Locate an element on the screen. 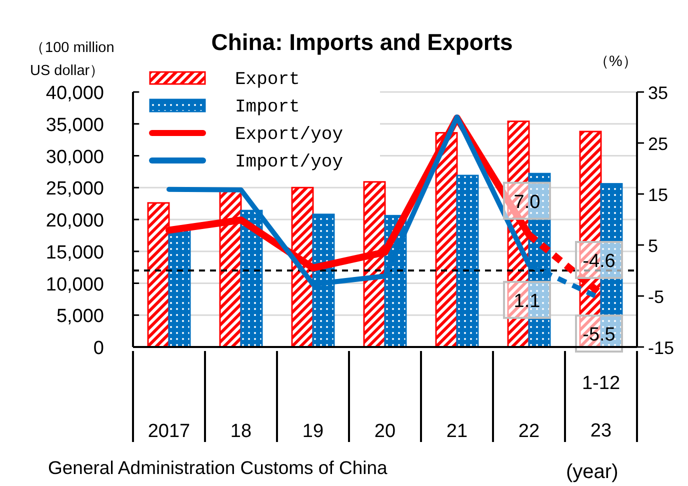 The image size is (688, 486). chart-title: China: Imports and Exports is located at coordinates (362, 42).